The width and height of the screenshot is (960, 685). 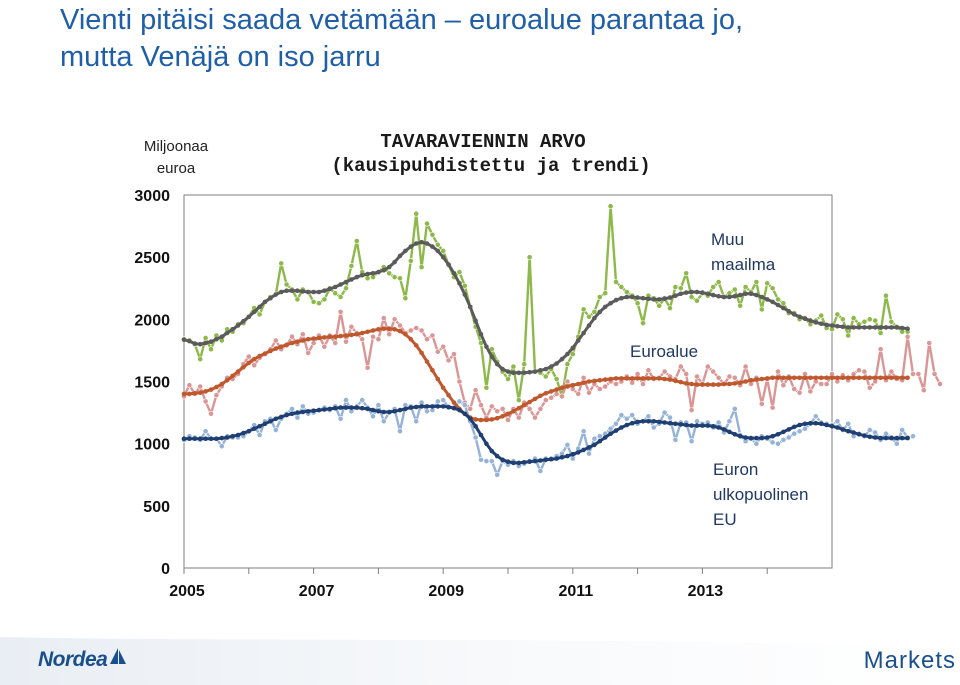 What do you see at coordinates (176, 157) in the screenshot?
I see `y-axis-label: Miljoonaa euroa` at bounding box center [176, 157].